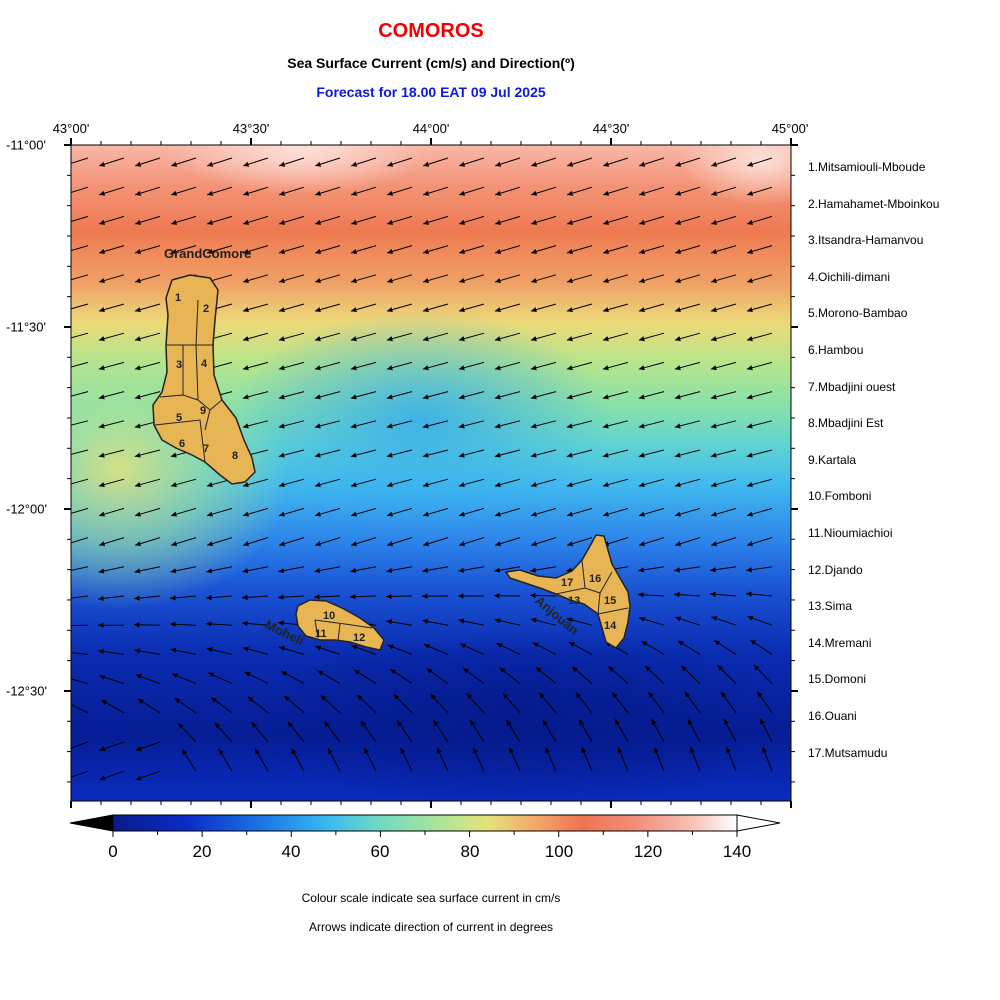 Image resolution: width=1000 pixels, height=1000 pixels. I want to click on colorbar-label-60: 60, so click(380, 851).